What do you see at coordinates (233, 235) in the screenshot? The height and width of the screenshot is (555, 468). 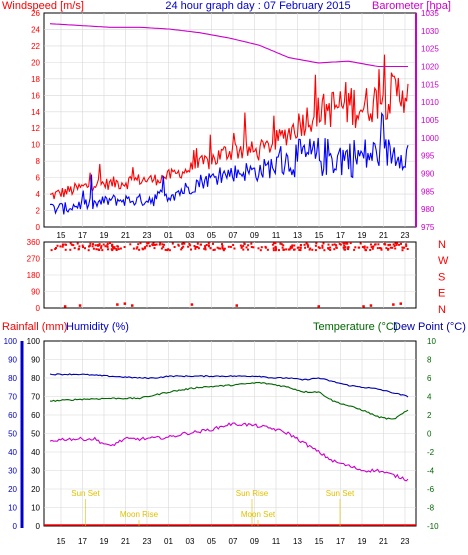 I see `x-tick-label: 07` at bounding box center [233, 235].